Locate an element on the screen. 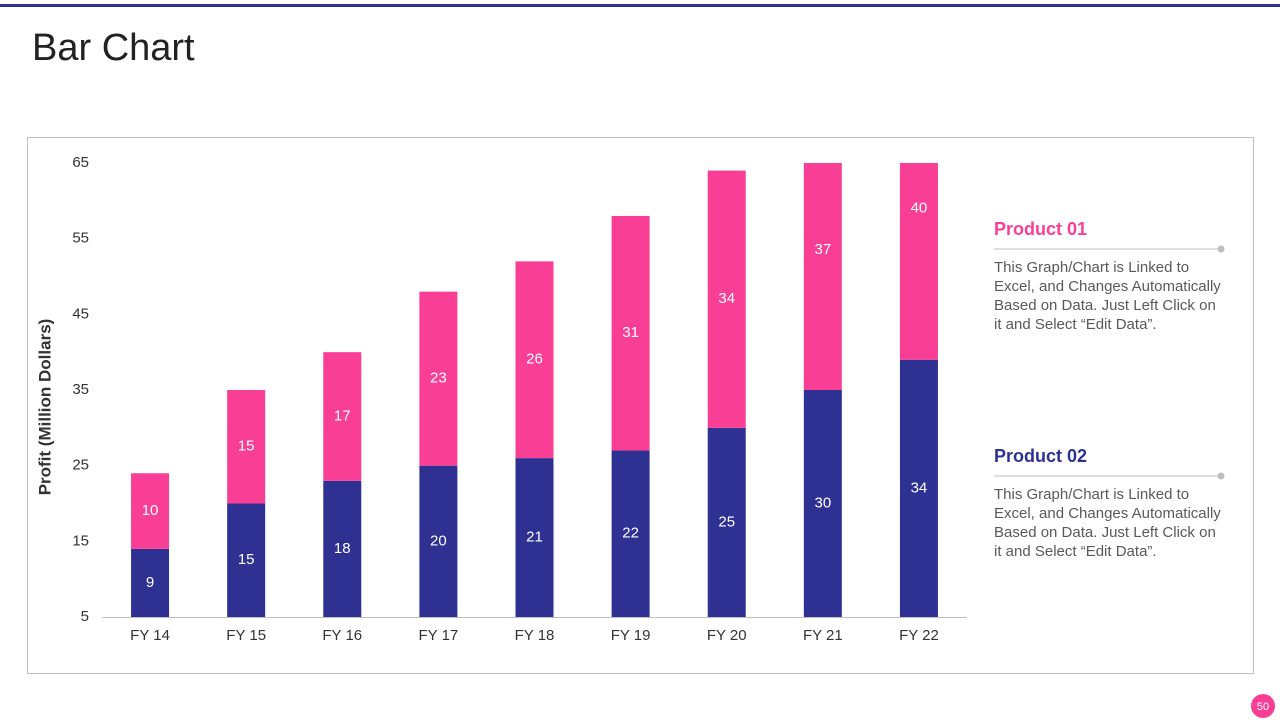 Image resolution: width=1280 pixels, height=720 pixels. y-tick-label: 25 is located at coordinates (80, 465).